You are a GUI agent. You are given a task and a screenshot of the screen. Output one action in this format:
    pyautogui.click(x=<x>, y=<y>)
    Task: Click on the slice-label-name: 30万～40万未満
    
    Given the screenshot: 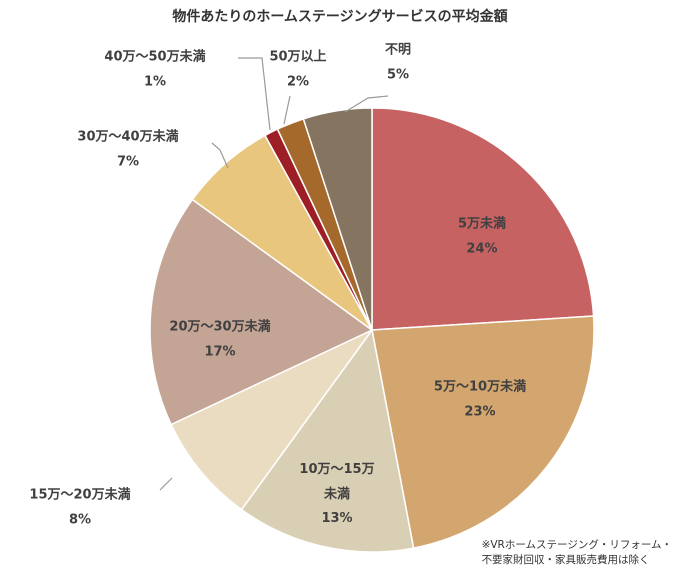 What is the action you would take?
    pyautogui.click(x=128, y=137)
    